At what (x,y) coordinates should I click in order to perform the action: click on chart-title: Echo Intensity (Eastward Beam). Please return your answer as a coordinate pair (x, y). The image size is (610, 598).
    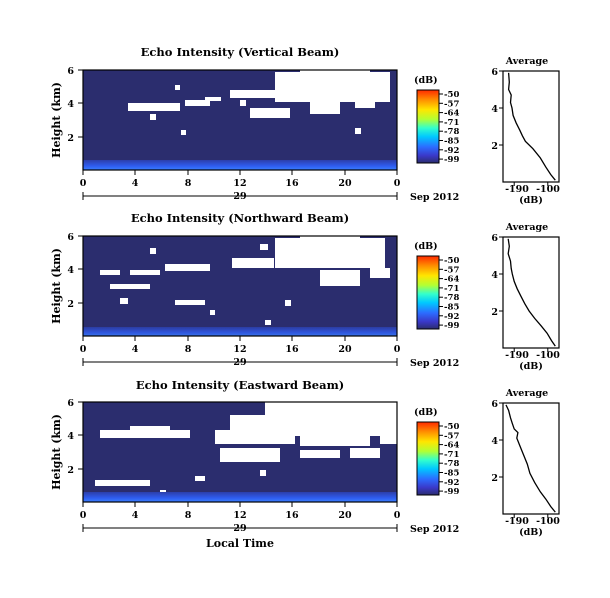
    Looking at the image, I should click on (240, 385).